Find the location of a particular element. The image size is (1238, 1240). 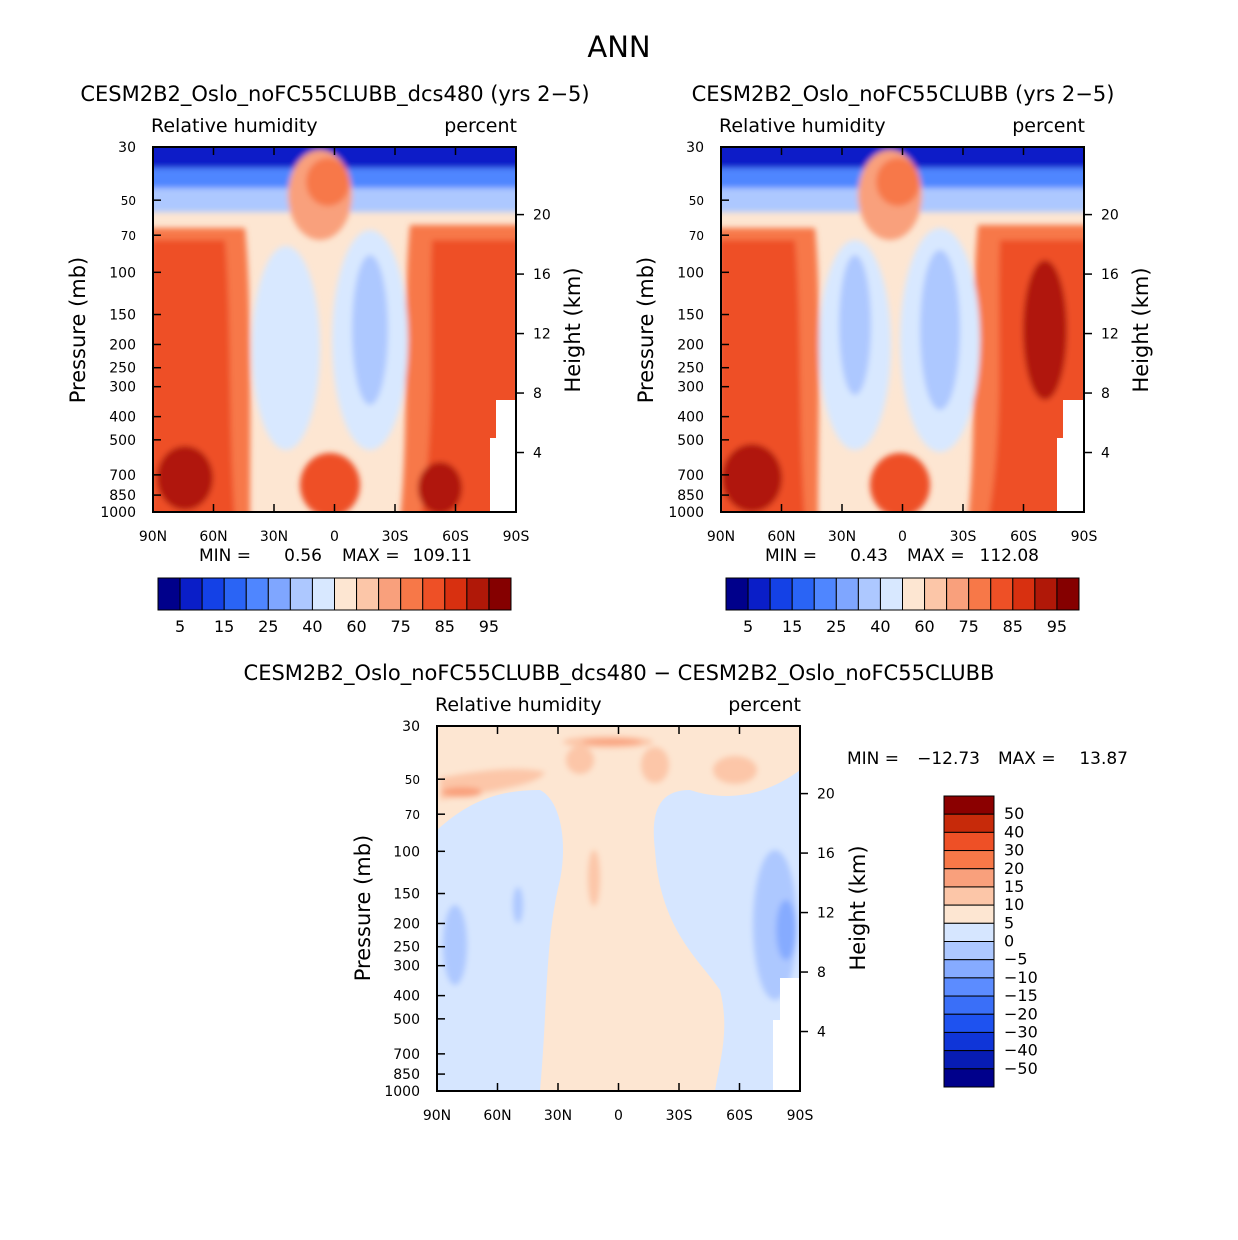

colorbar-label: 0 is located at coordinates (1009, 941).